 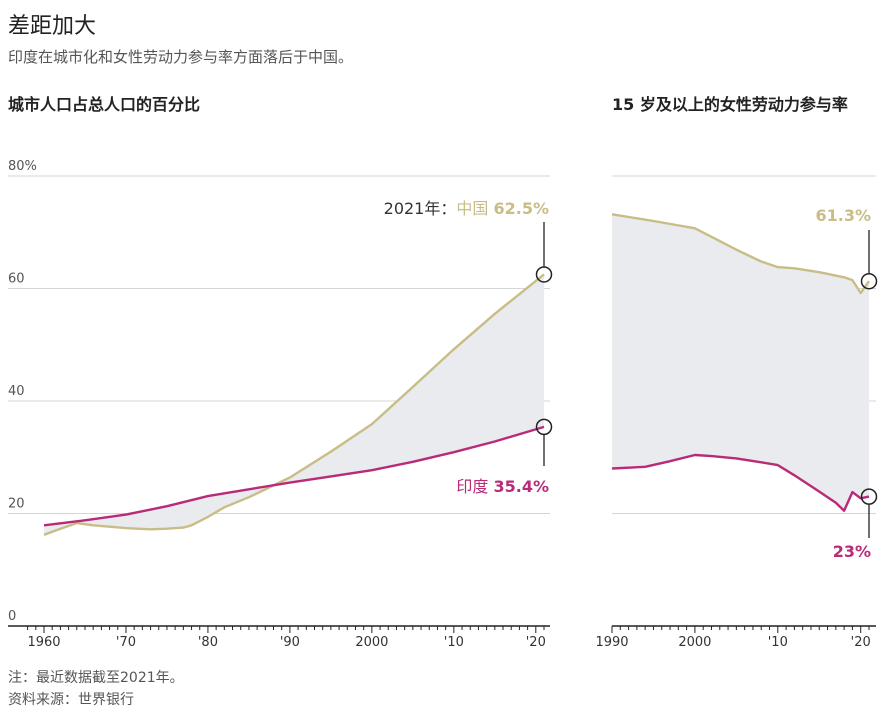 I want to click on right-panel-title-number: 15, so click(x=623, y=104).